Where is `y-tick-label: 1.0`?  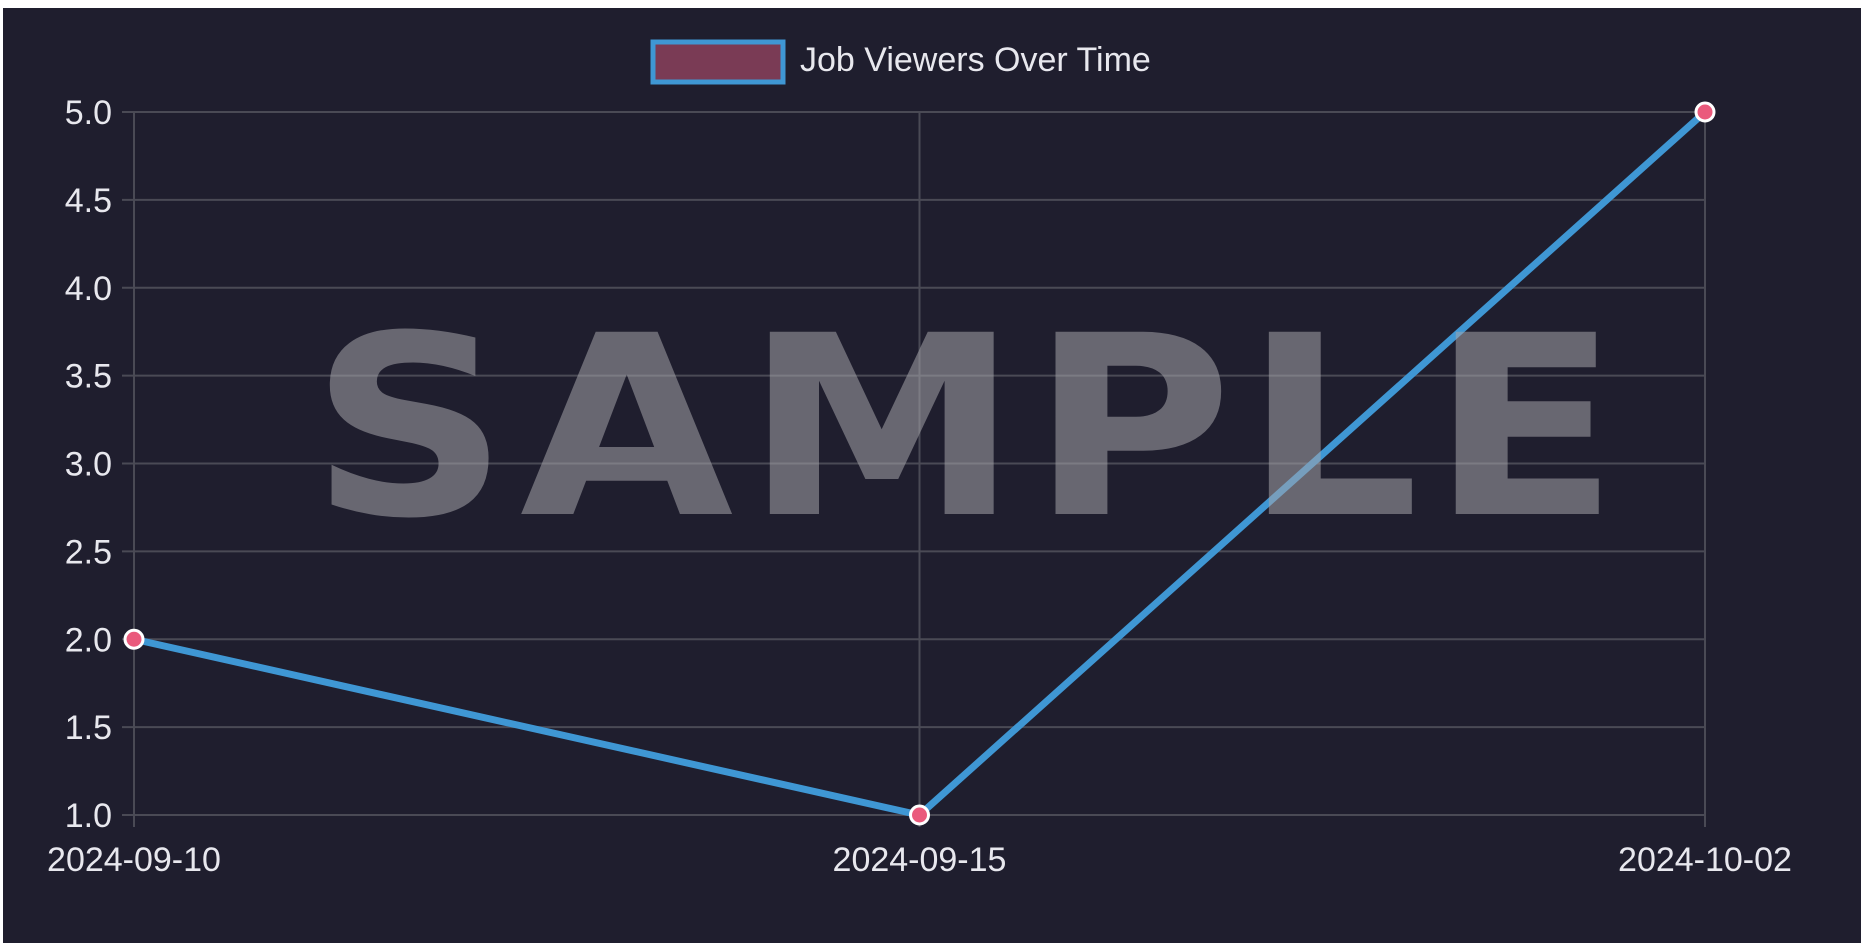
y-tick-label: 1.0 is located at coordinates (88, 816).